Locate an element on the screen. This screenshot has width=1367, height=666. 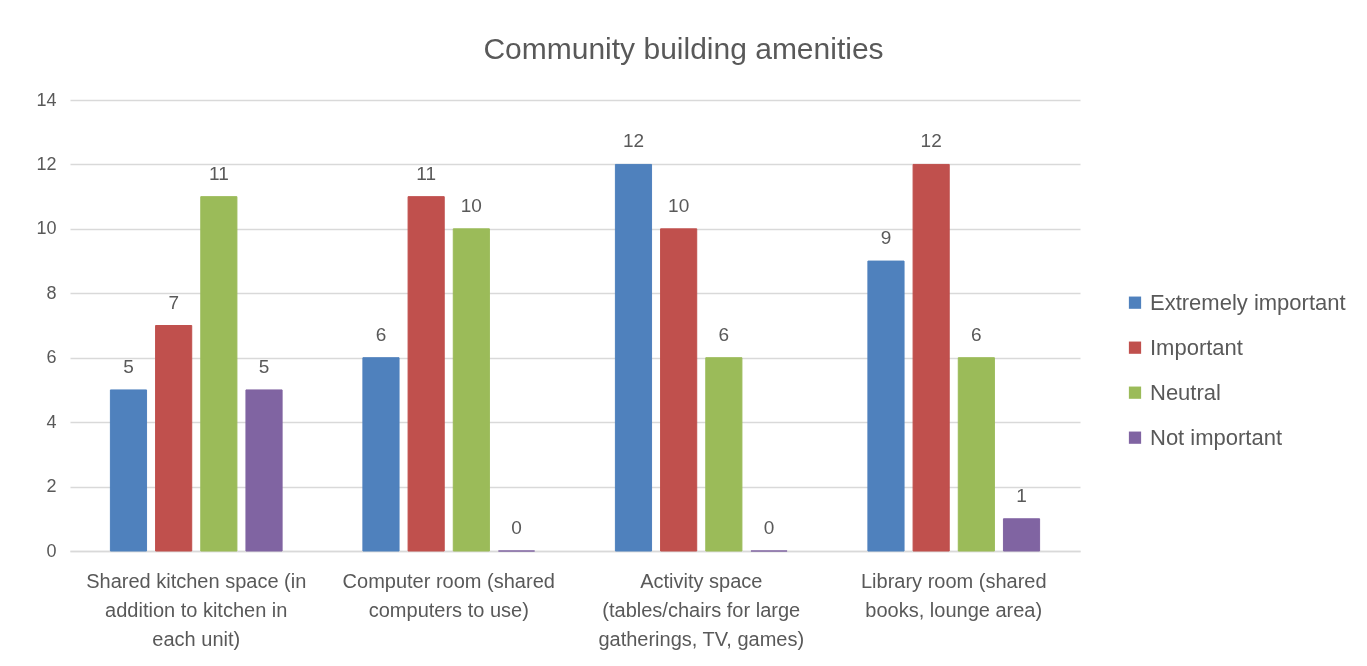
legend-label: Not important is located at coordinates (1216, 437).